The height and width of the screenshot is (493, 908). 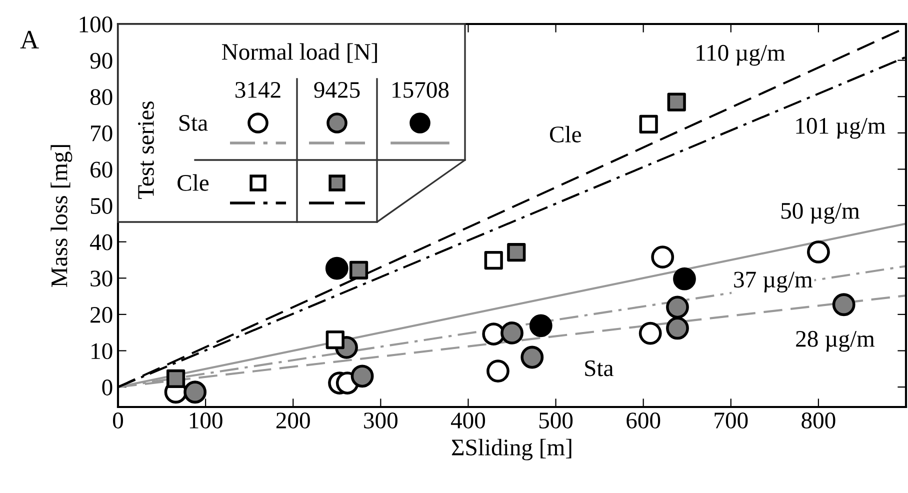 What do you see at coordinates (835, 341) in the screenshot?
I see `annotation: 28 µg/m` at bounding box center [835, 341].